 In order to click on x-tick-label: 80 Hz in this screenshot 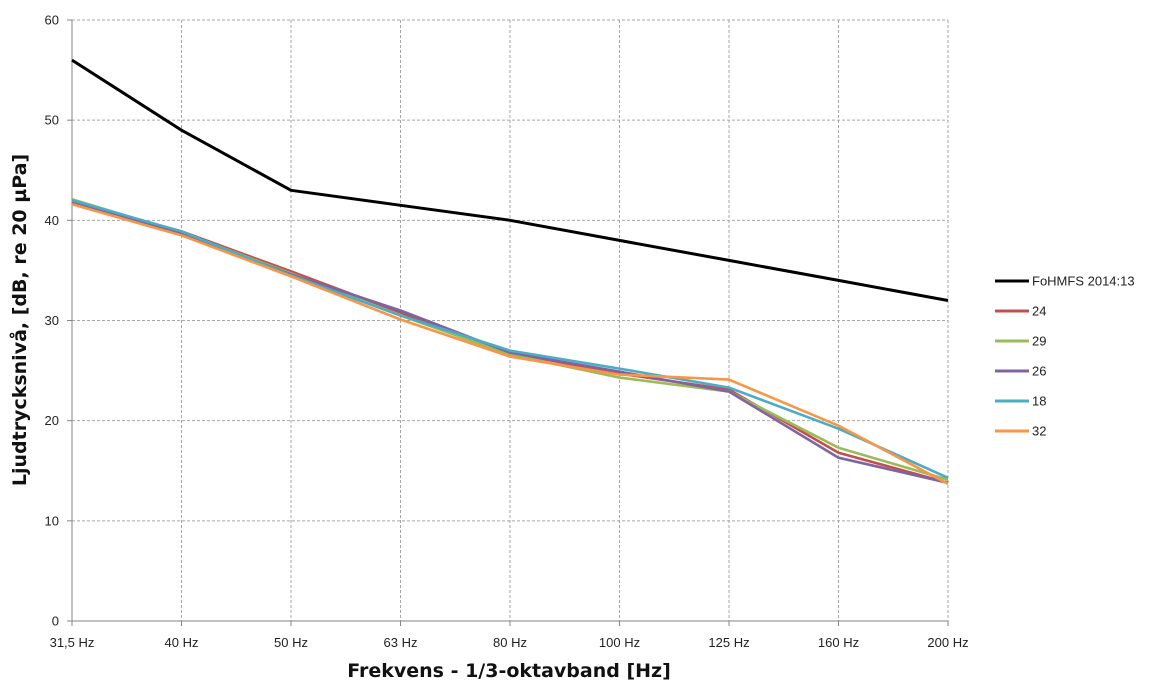, I will do `click(510, 642)`.